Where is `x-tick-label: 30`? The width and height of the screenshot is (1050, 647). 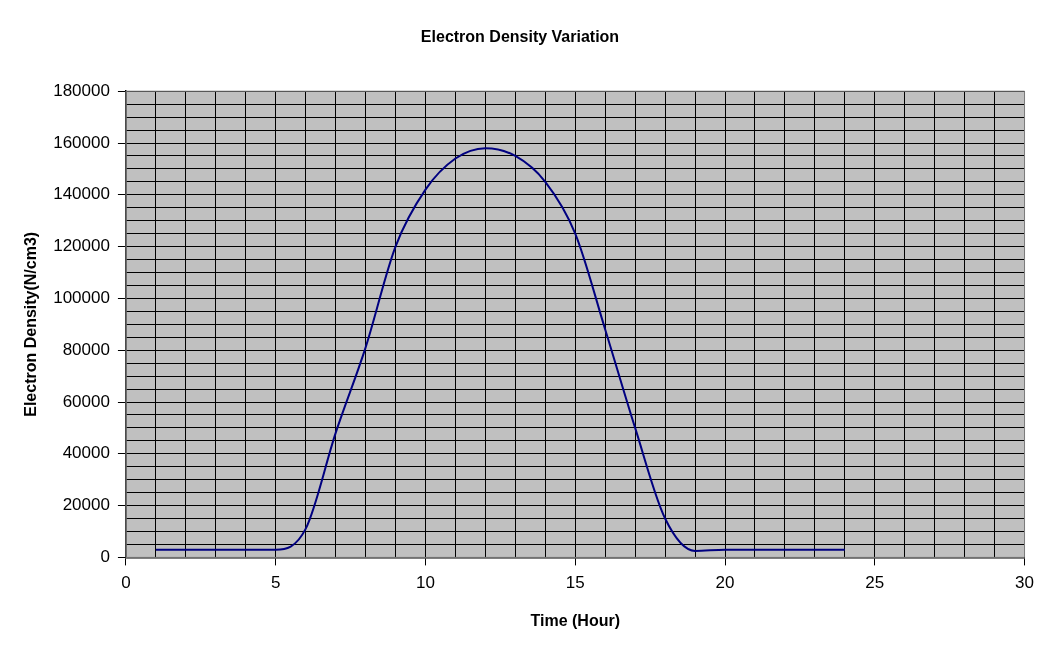 x-tick-label: 30 is located at coordinates (1025, 583).